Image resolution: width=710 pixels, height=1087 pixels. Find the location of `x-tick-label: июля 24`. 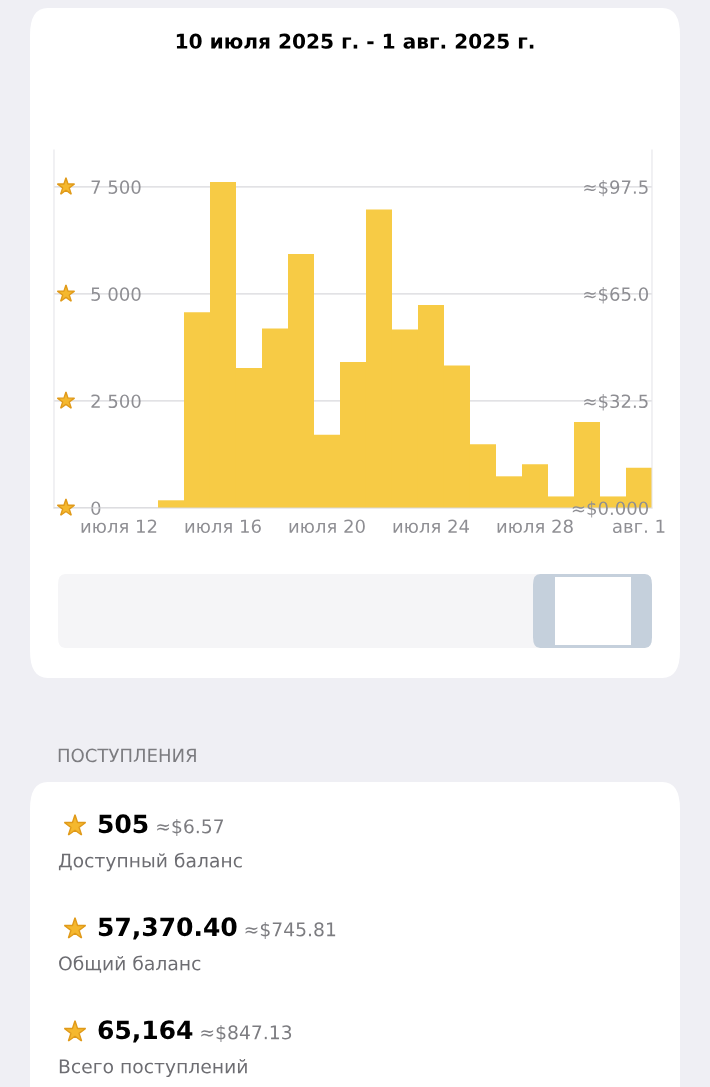

x-tick-label: июля 24 is located at coordinates (431, 526).